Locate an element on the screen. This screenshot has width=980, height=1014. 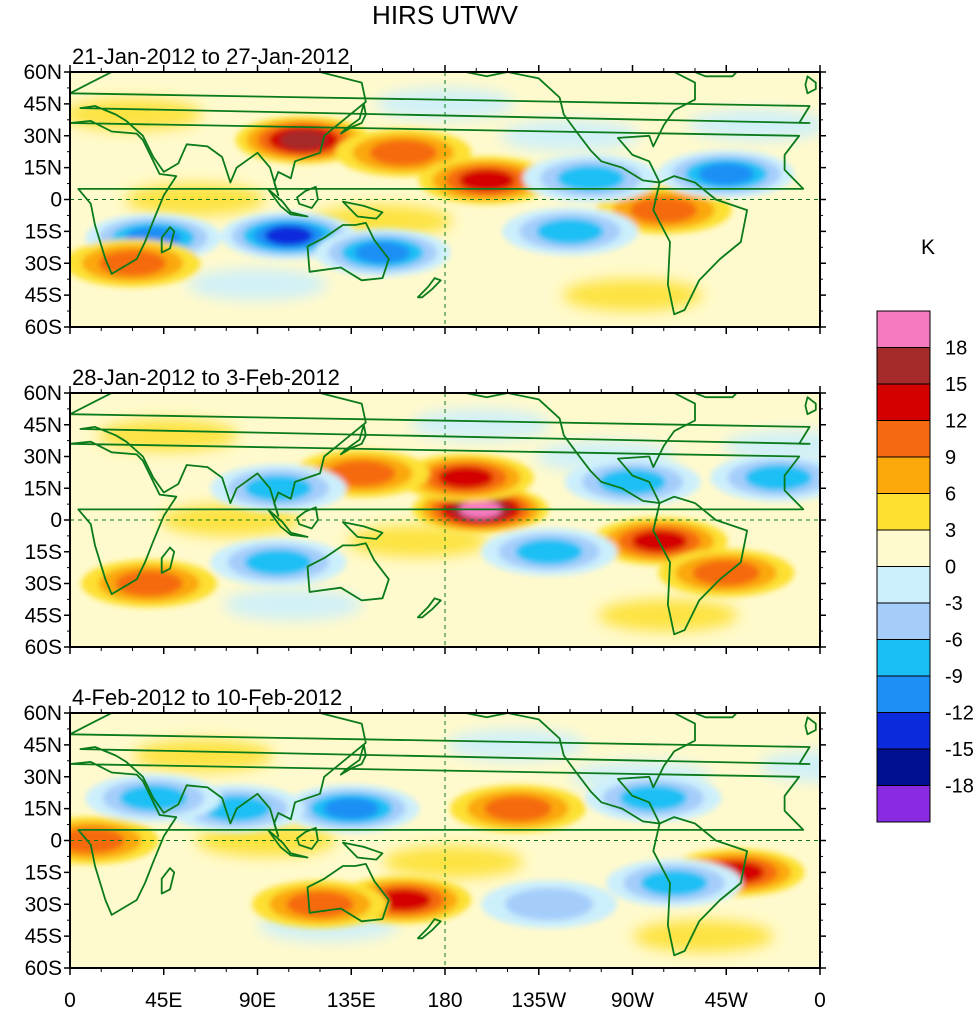
colorbar-label: 18 is located at coordinates (956, 349).